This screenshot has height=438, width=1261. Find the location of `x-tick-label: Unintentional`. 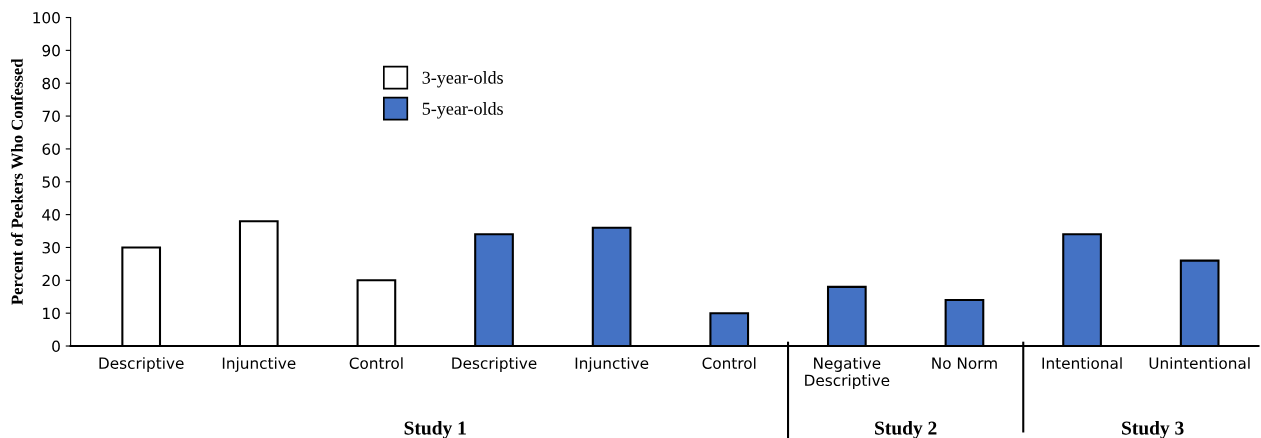

x-tick-label: Unintentional is located at coordinates (1199, 363).